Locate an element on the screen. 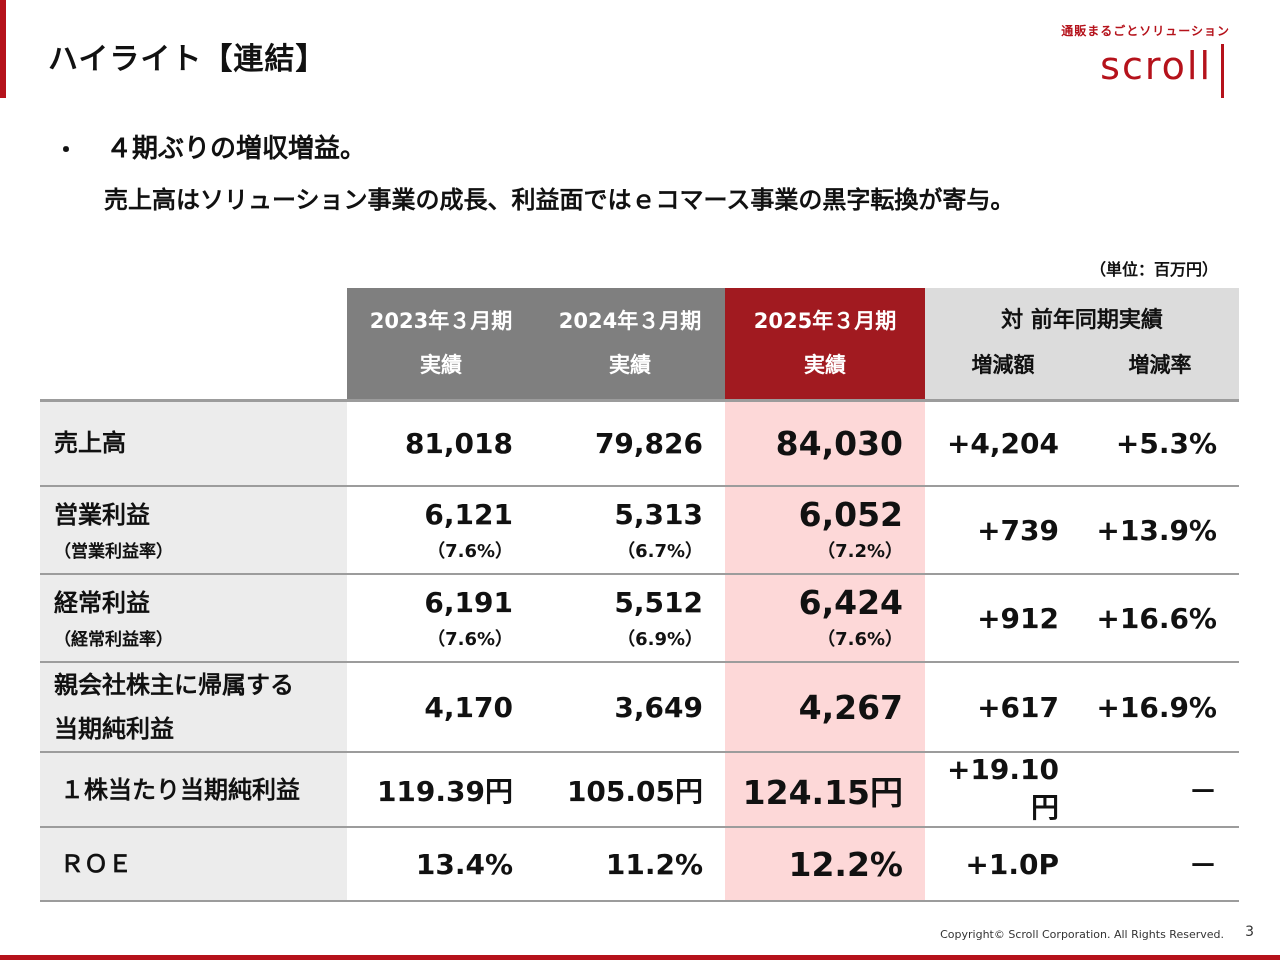  header-fy2025: 2025年３月期 実績 is located at coordinates (825, 344).